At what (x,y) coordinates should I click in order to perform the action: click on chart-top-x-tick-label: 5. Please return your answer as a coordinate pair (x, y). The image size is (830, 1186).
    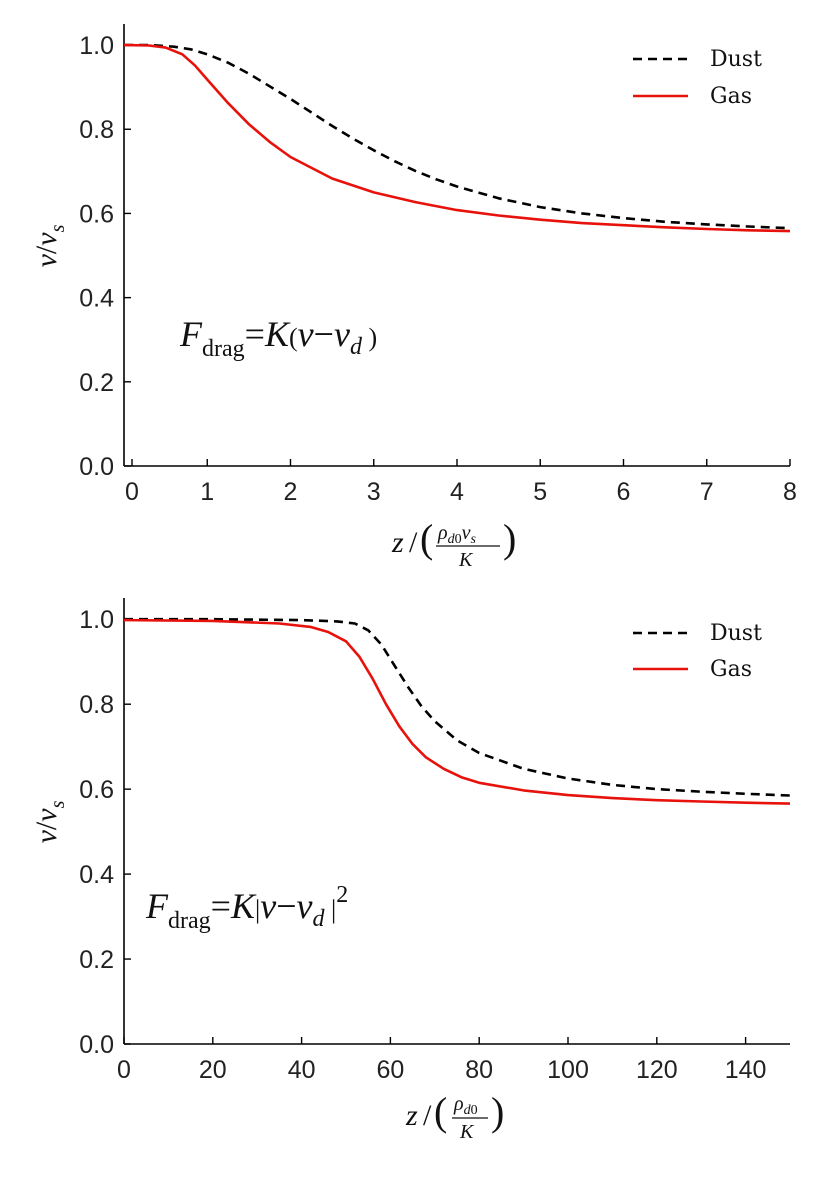
    Looking at the image, I should click on (540, 492).